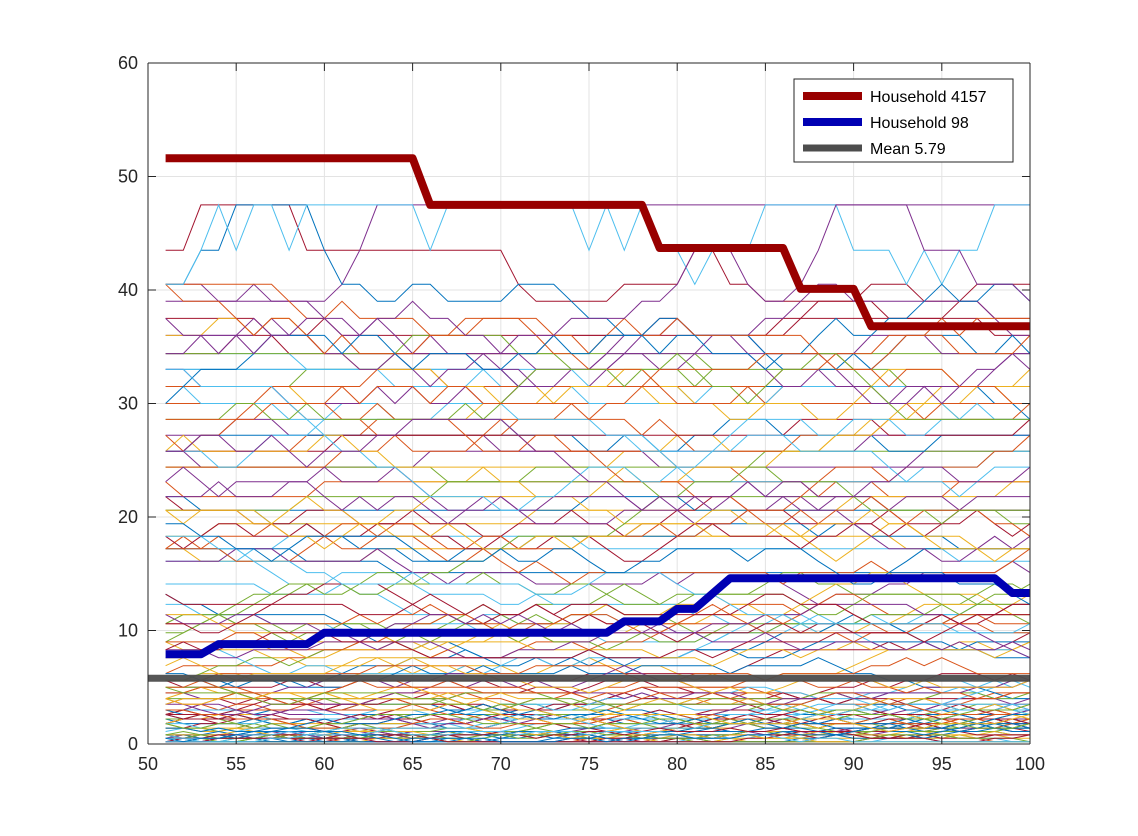  Describe the element at coordinates (236, 764) in the screenshot. I see `x-tick-label: 55` at that location.